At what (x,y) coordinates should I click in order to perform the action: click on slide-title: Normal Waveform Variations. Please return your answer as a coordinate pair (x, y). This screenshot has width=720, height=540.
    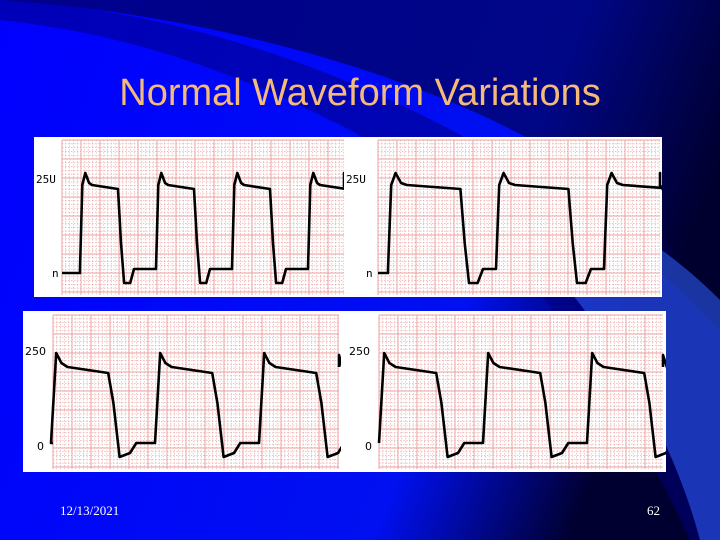
    Looking at the image, I should click on (360, 93).